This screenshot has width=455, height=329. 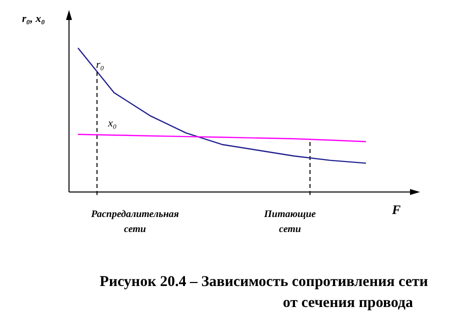 I want to click on y-axis-title: r₀, x₀, so click(x=34, y=19).